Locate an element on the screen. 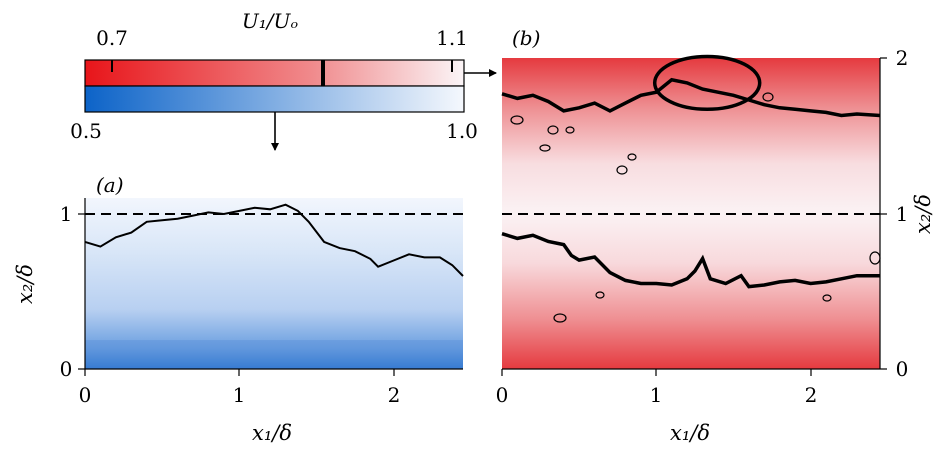  panel-b-label: (b) is located at coordinates (526, 38).